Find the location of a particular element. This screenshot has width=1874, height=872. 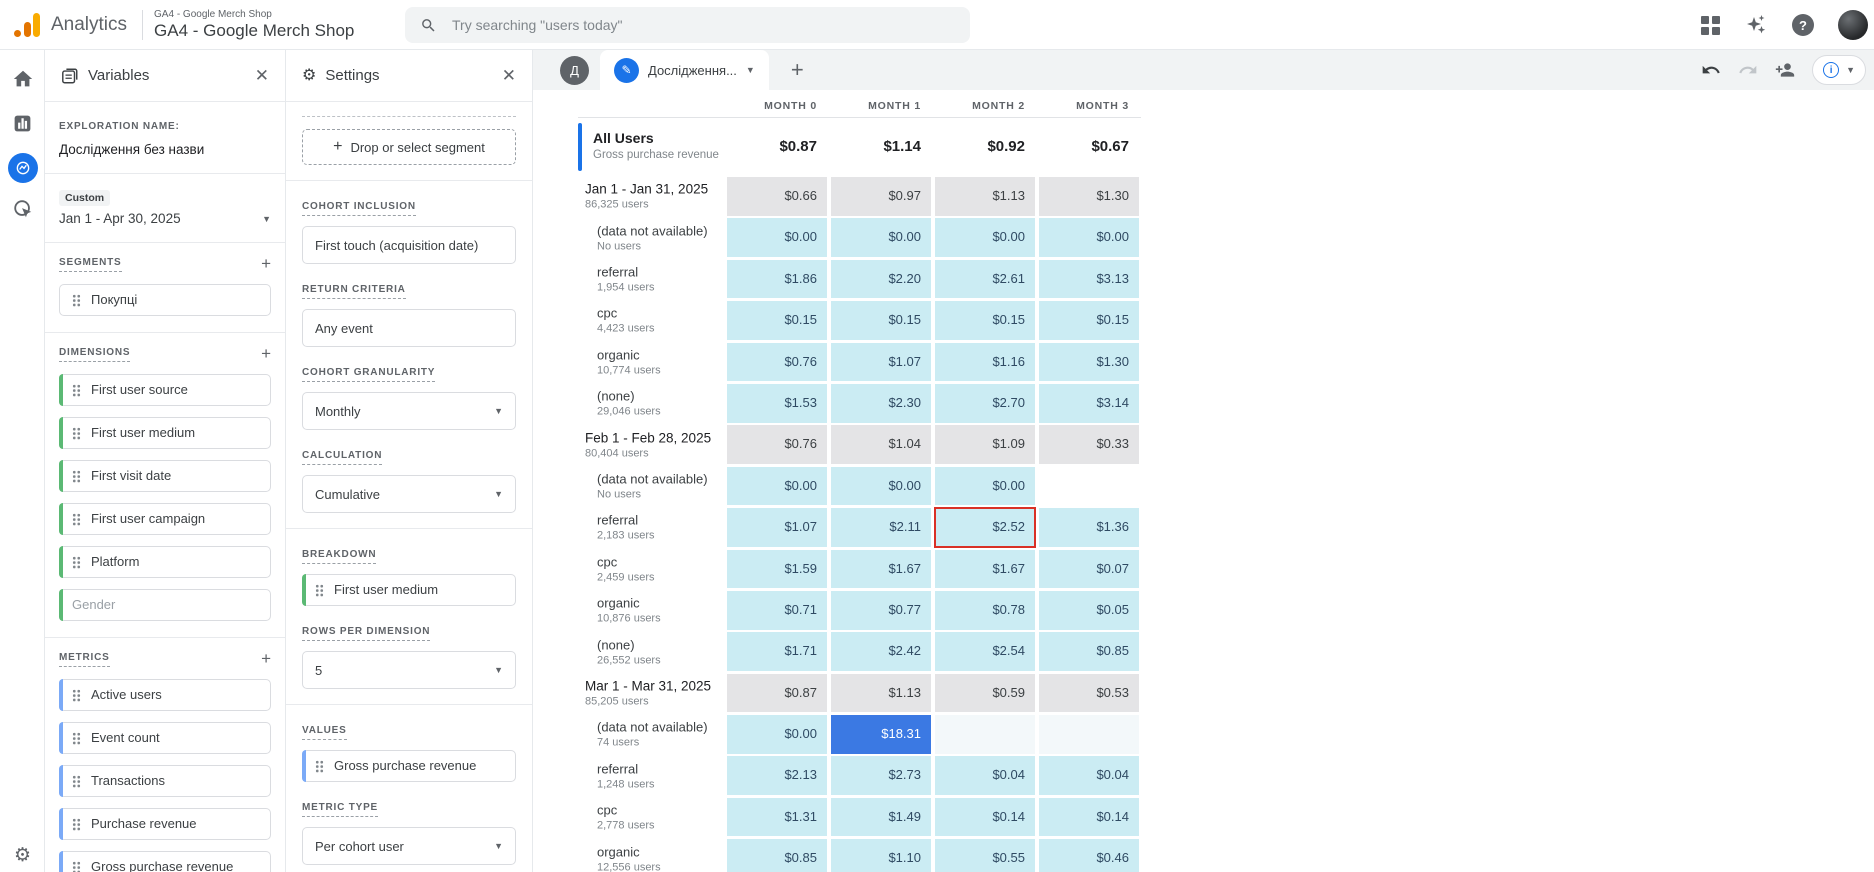

cohort-cell: $0.07 is located at coordinates (1089, 569).